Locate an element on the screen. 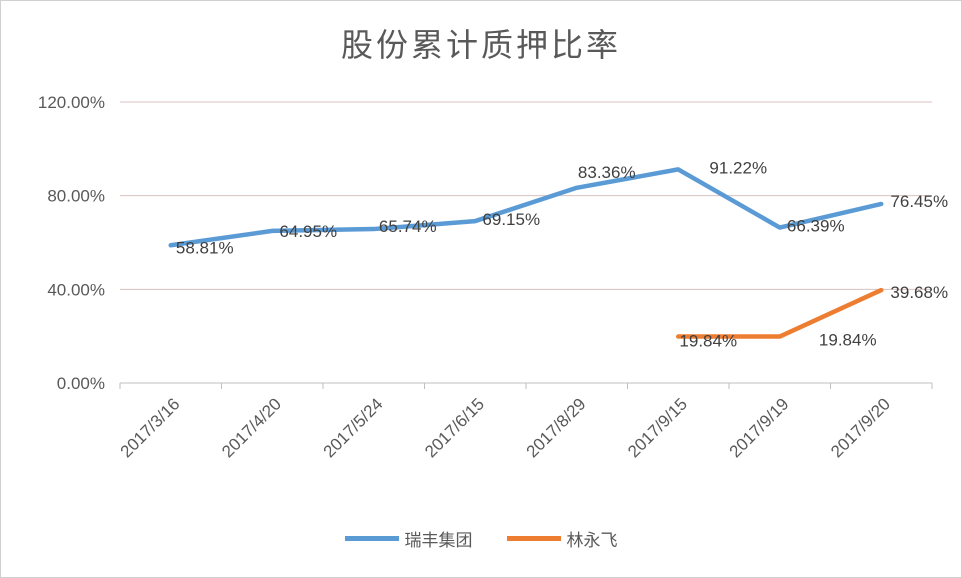 Image resolution: width=962 pixels, height=578 pixels. legend-label: 瑞丰集团 is located at coordinates (438, 541).